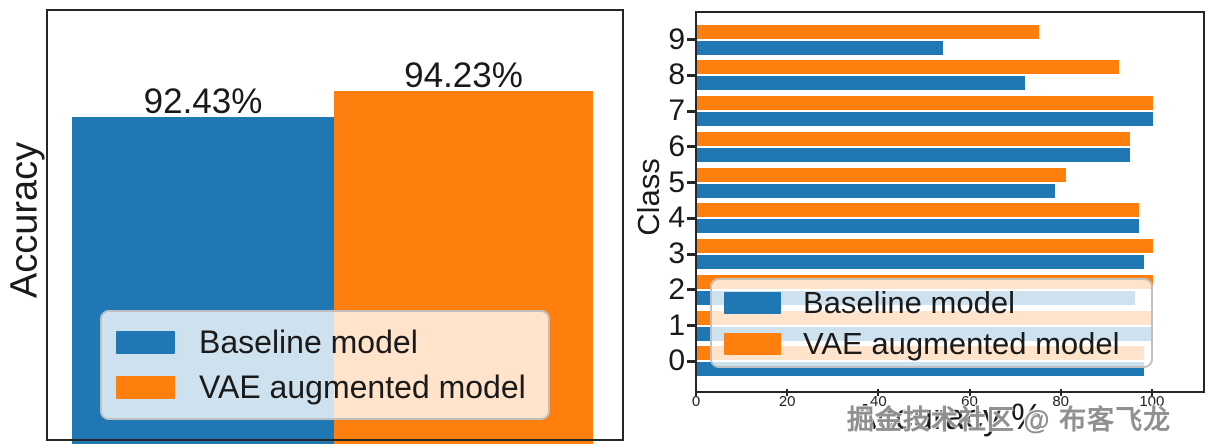  I want to click on left-y-axis-label: Accuracy, so click(24, 220).